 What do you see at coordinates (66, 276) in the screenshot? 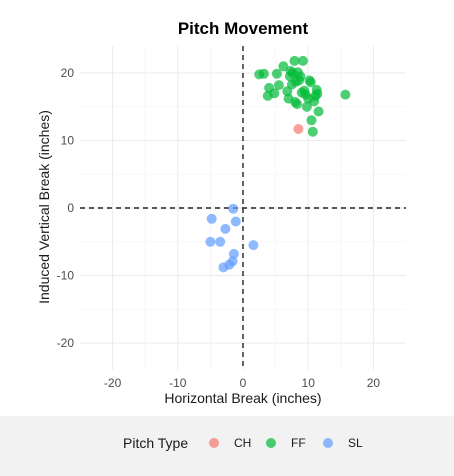
I see `y-tick-label: -10` at bounding box center [66, 276].